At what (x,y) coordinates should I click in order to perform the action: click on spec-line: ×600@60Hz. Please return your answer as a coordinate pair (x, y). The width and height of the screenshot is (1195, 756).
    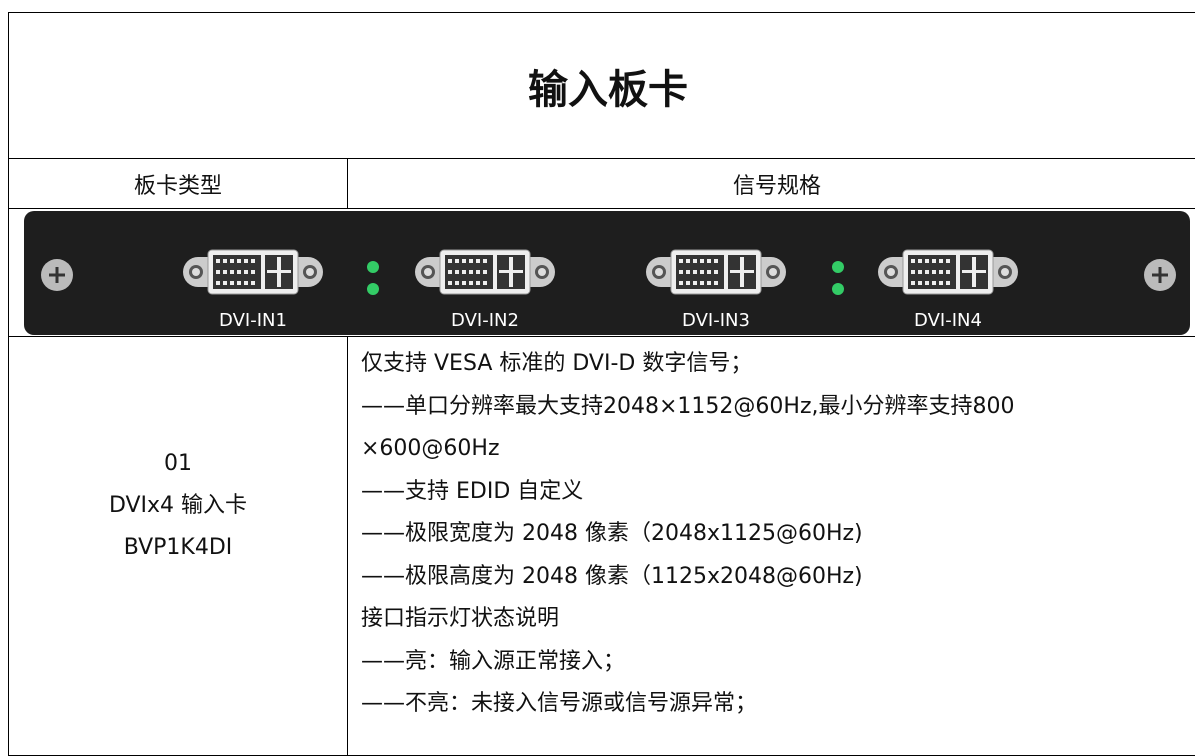
    Looking at the image, I should click on (430, 448).